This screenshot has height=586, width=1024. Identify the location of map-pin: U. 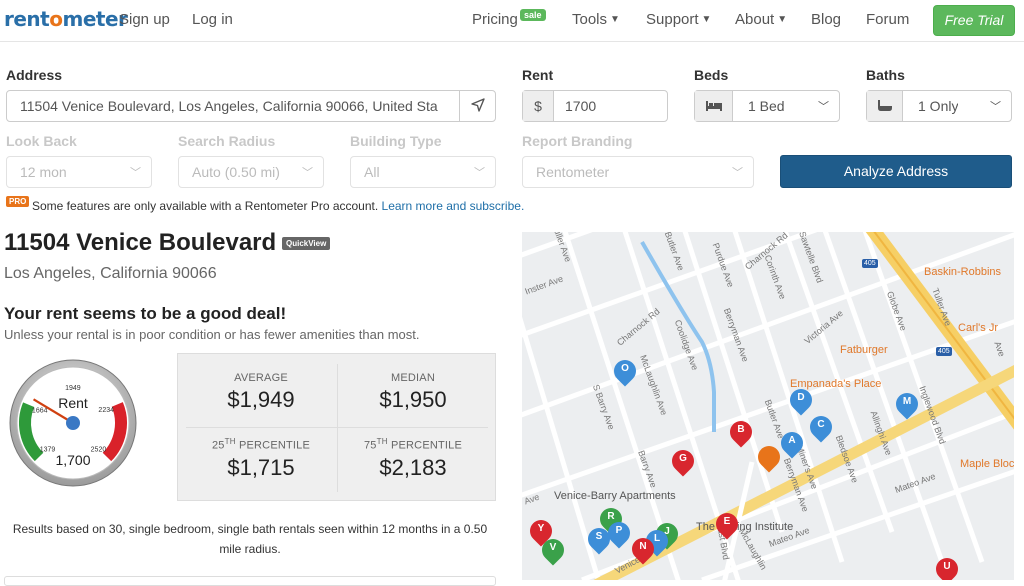
(947, 566).